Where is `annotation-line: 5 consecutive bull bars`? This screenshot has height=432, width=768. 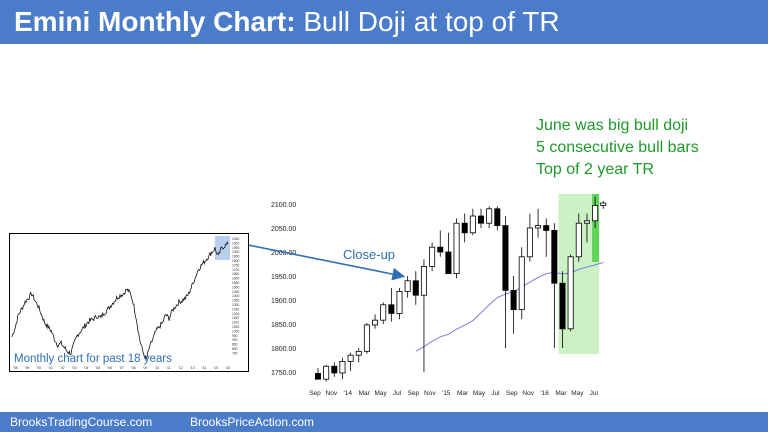
annotation-line: 5 consecutive bull bars is located at coordinates (617, 147).